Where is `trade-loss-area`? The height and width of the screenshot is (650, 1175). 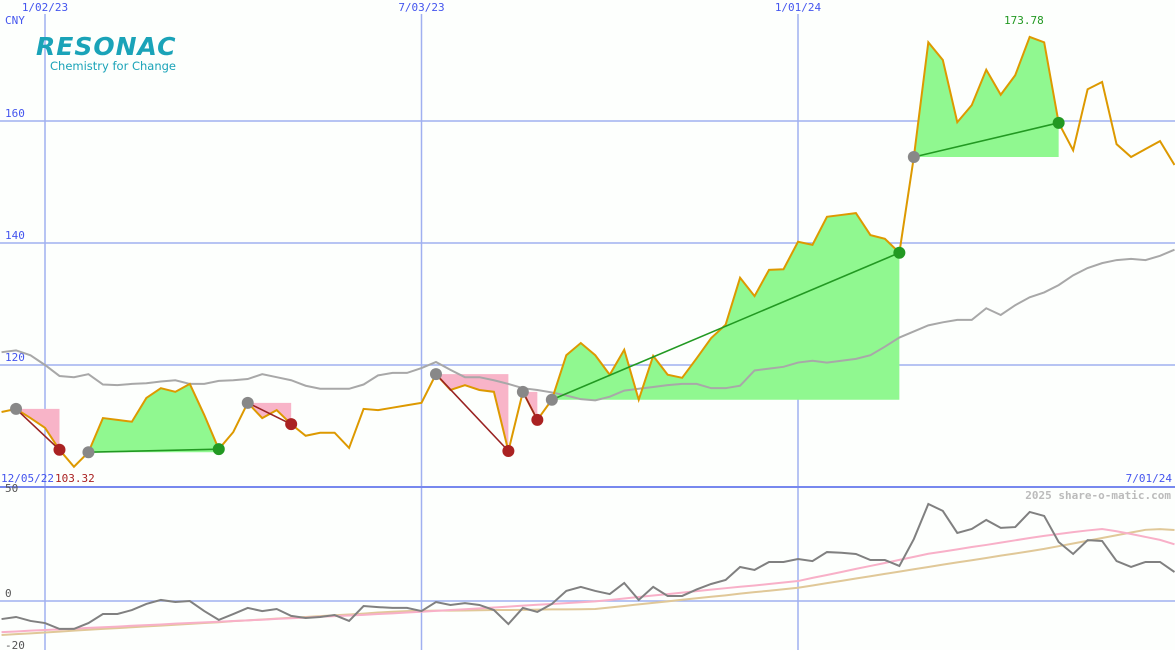 trade-loss-area is located at coordinates (38, 429).